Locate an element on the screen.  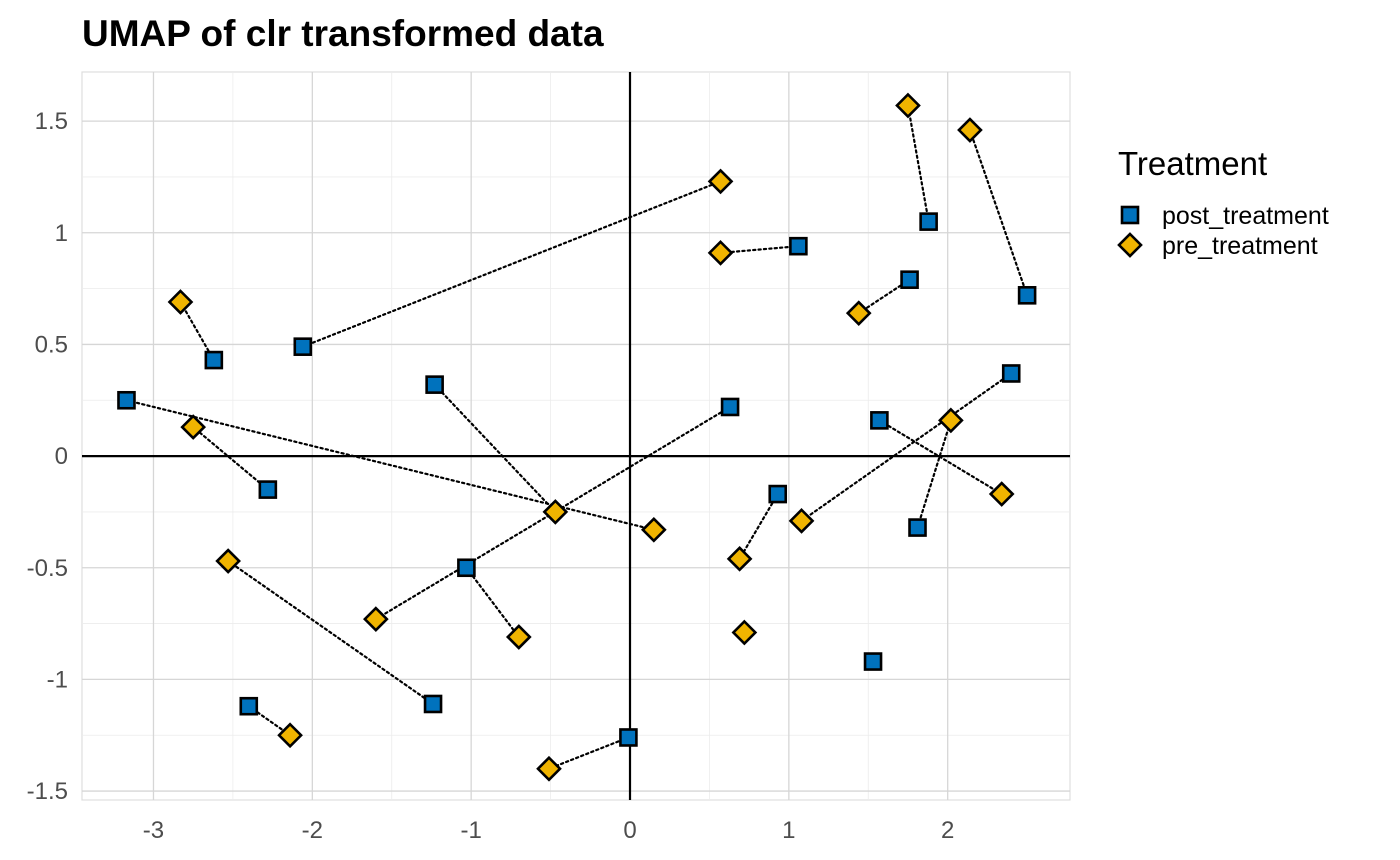
y-tick-label: 1 is located at coordinates (61, 233).